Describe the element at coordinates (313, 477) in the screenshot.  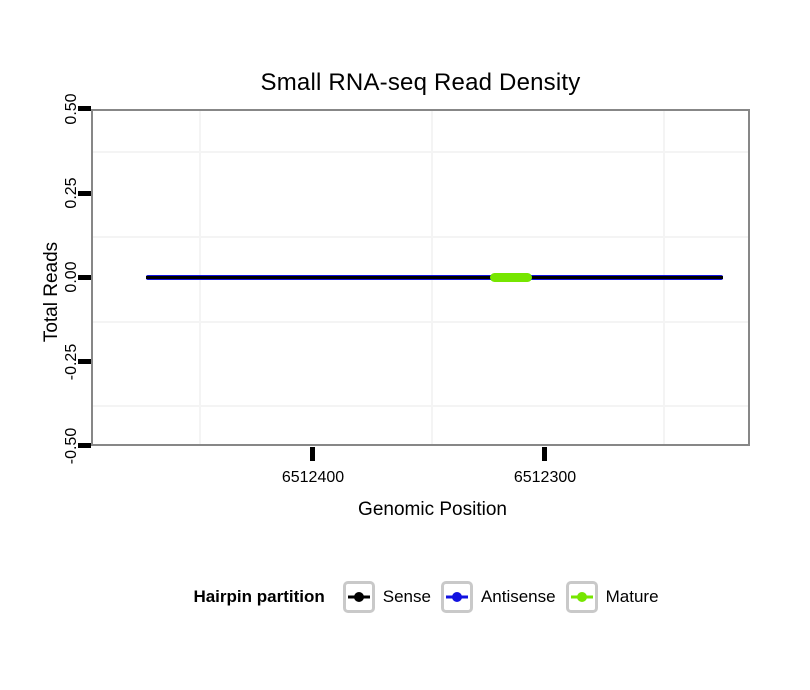
I see `x-axis-tick-label: 6512400` at that location.